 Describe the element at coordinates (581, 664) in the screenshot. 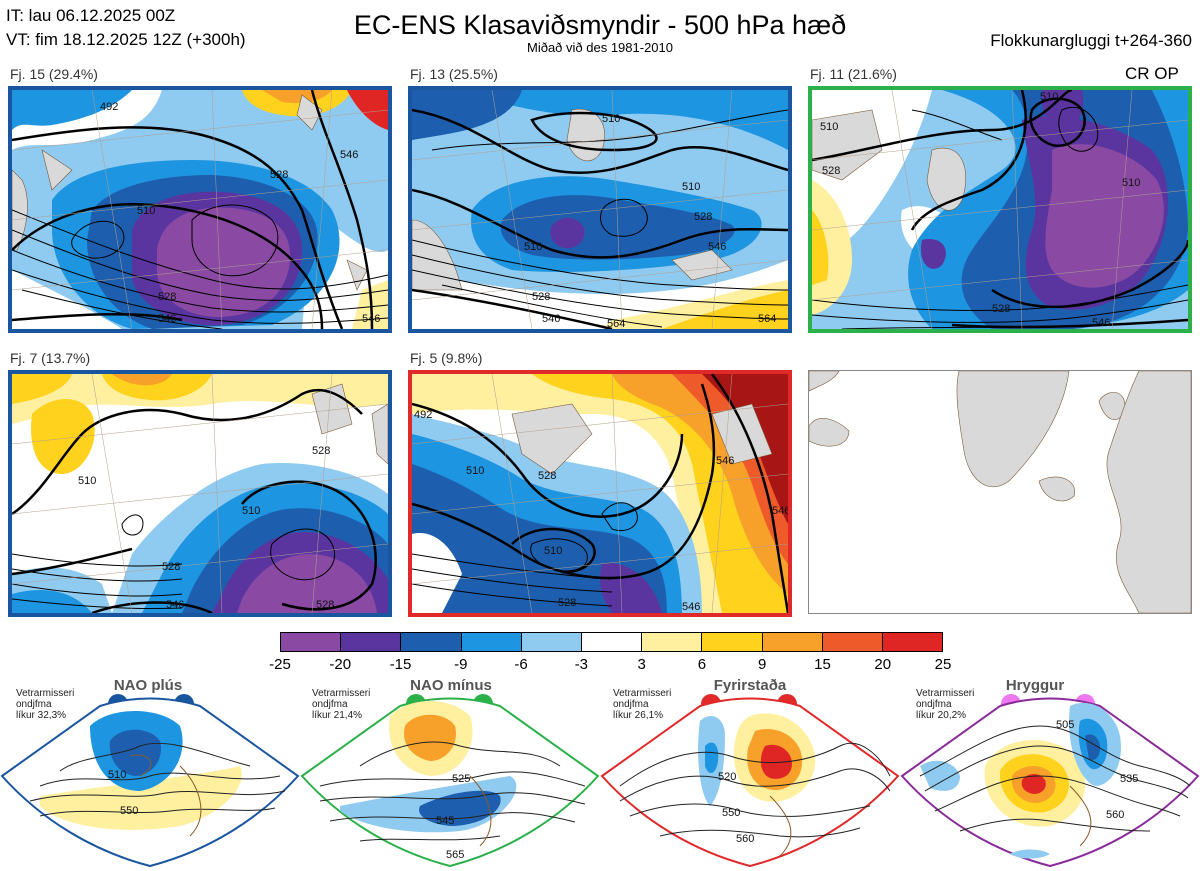

I see `colorbar-tick-label: -3` at that location.